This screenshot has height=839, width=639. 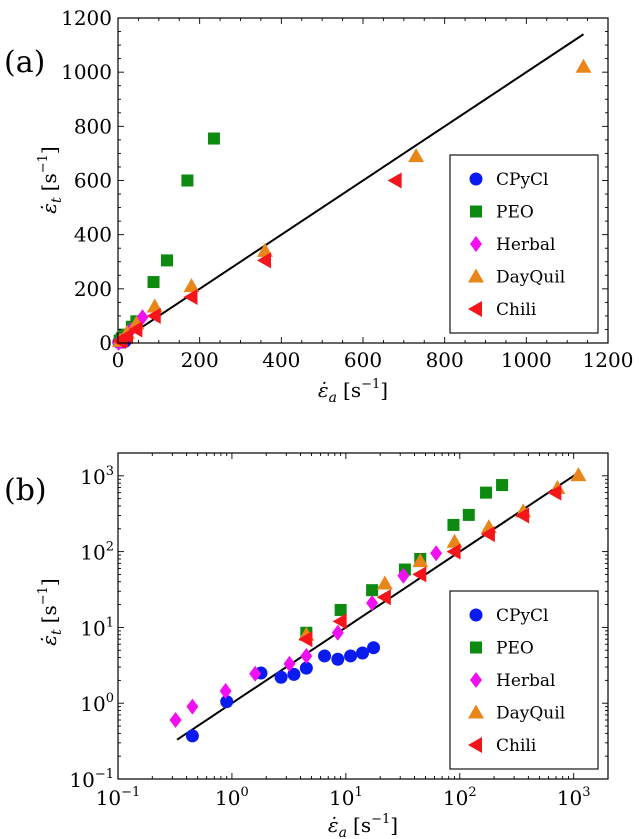 What do you see at coordinates (445, 360) in the screenshot?
I see `x-tick-label: 800` at bounding box center [445, 360].